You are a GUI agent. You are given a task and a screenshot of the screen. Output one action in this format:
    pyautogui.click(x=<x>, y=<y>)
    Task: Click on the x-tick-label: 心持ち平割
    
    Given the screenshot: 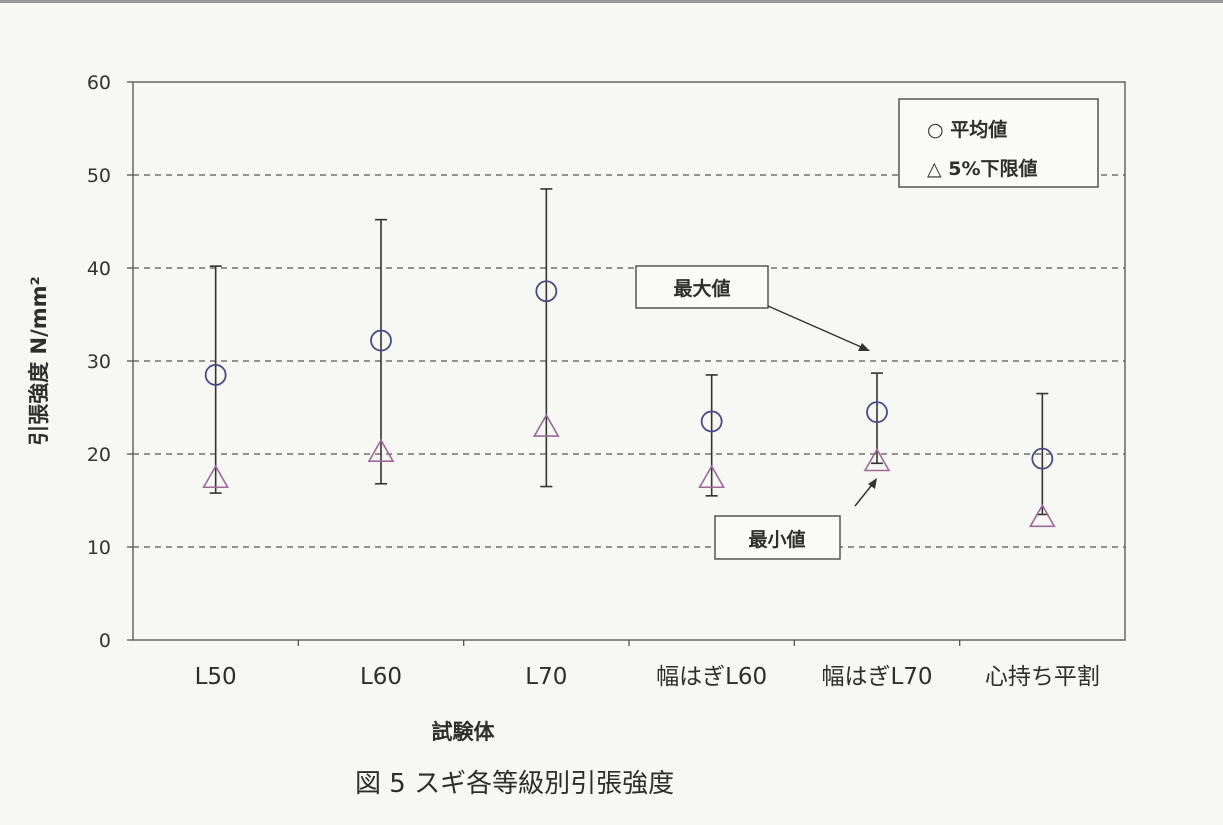 What is the action you would take?
    pyautogui.click(x=1042, y=677)
    